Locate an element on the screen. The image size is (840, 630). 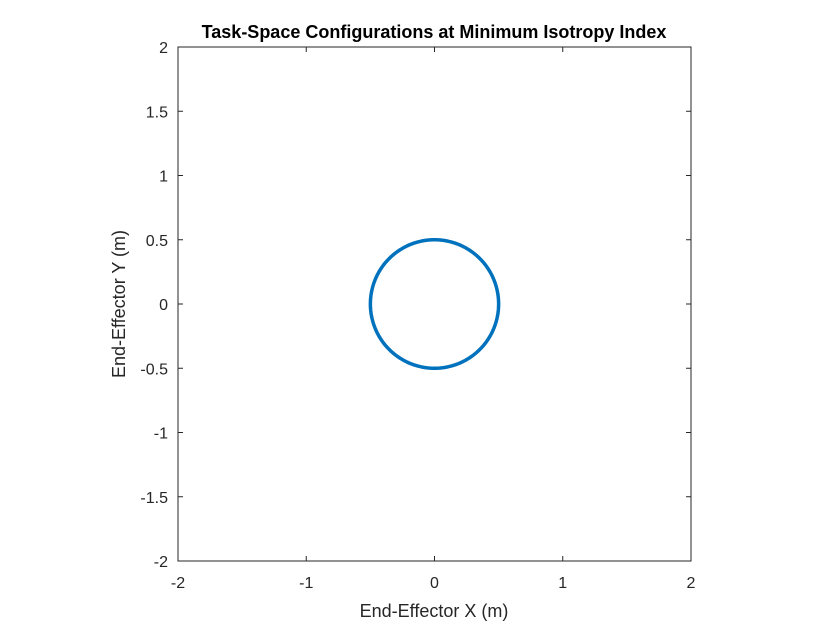
y-axis-label: End-Effector Y (m) is located at coordinates (119, 304).